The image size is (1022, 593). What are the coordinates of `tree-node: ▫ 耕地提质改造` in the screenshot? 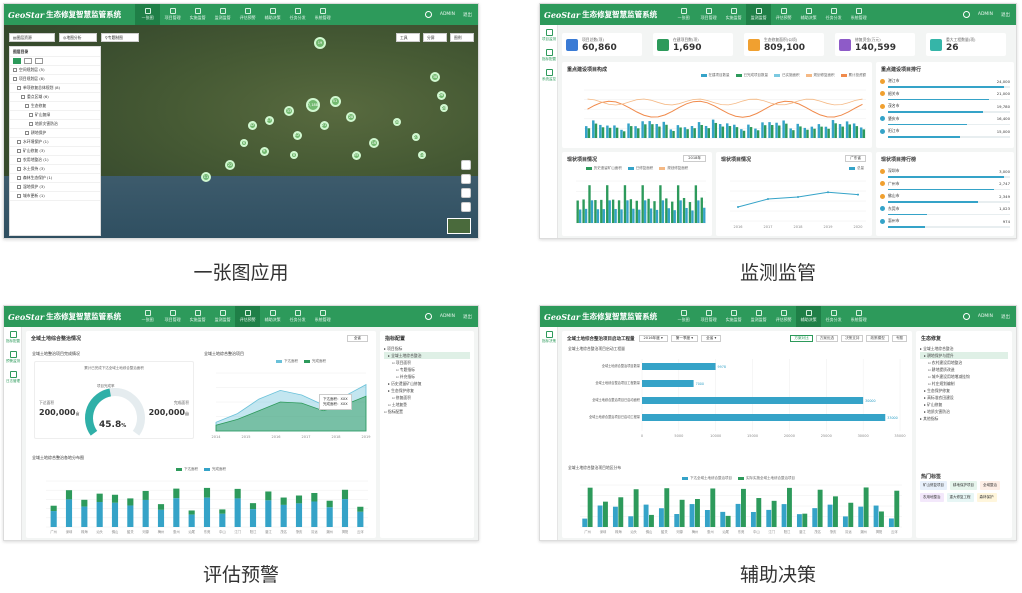 It's located at (941, 369).